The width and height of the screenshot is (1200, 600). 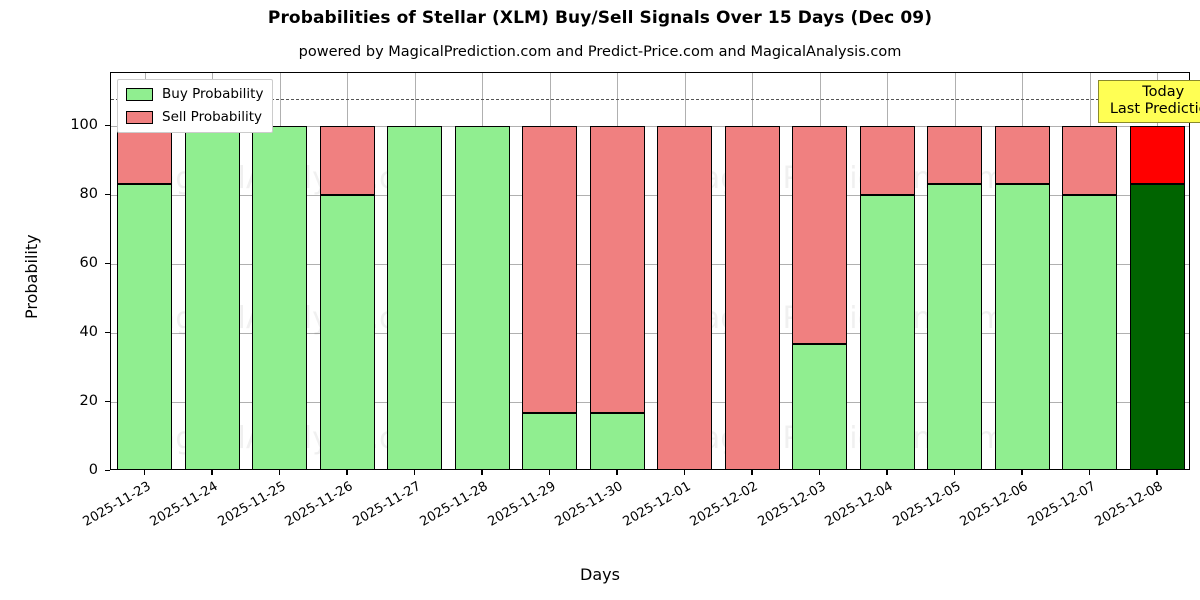 What do you see at coordinates (195, 106) in the screenshot?
I see `chart-legend: Buy Probability Sell Probability` at bounding box center [195, 106].